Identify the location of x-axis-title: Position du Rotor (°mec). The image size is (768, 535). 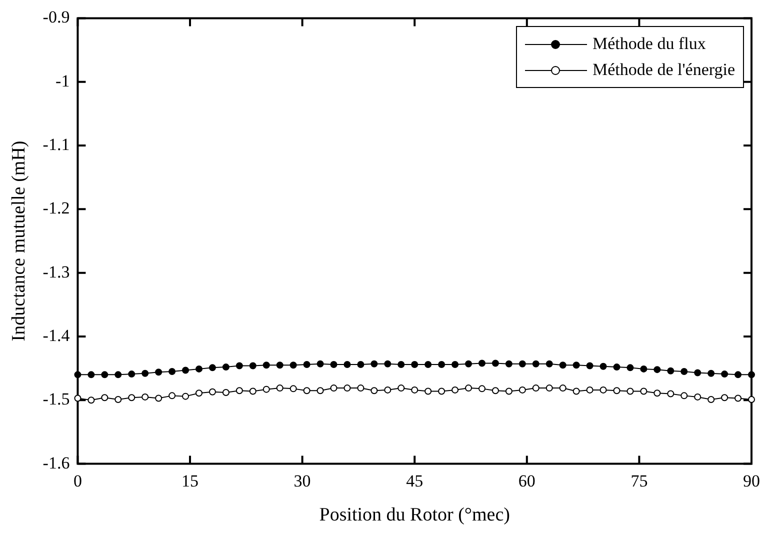
(414, 515).